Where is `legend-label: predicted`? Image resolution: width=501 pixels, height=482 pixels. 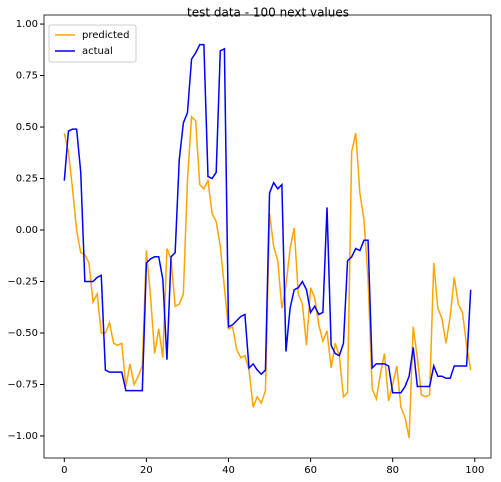 legend-label: predicted is located at coordinates (105, 35).